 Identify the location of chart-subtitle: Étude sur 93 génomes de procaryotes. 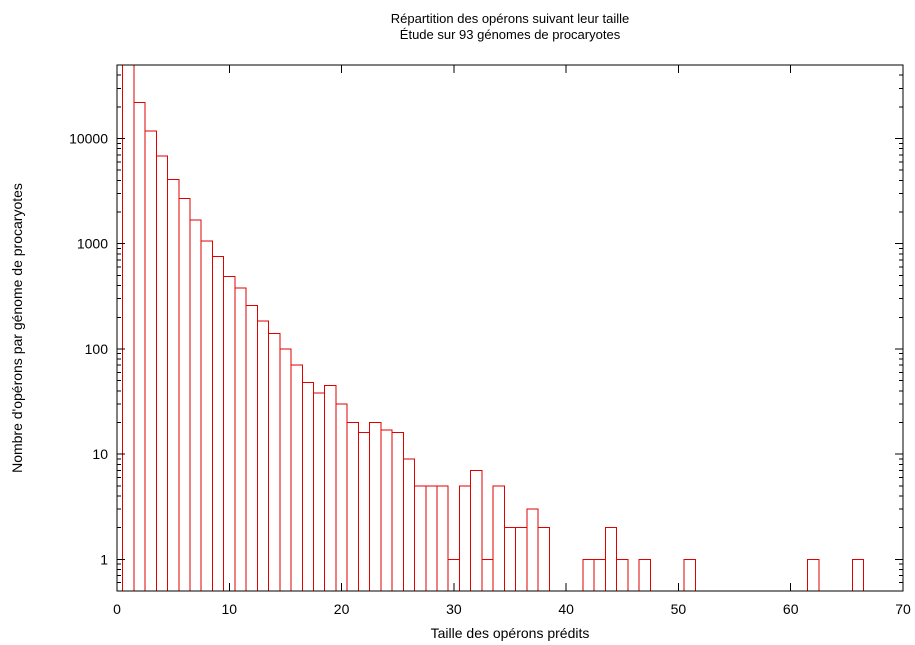
(510, 34).